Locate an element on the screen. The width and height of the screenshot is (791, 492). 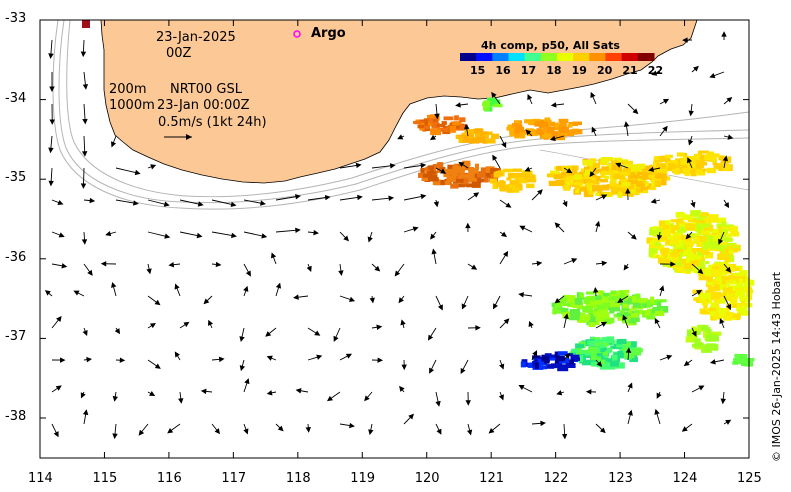
lon-tick-label: 120 is located at coordinates (427, 478).